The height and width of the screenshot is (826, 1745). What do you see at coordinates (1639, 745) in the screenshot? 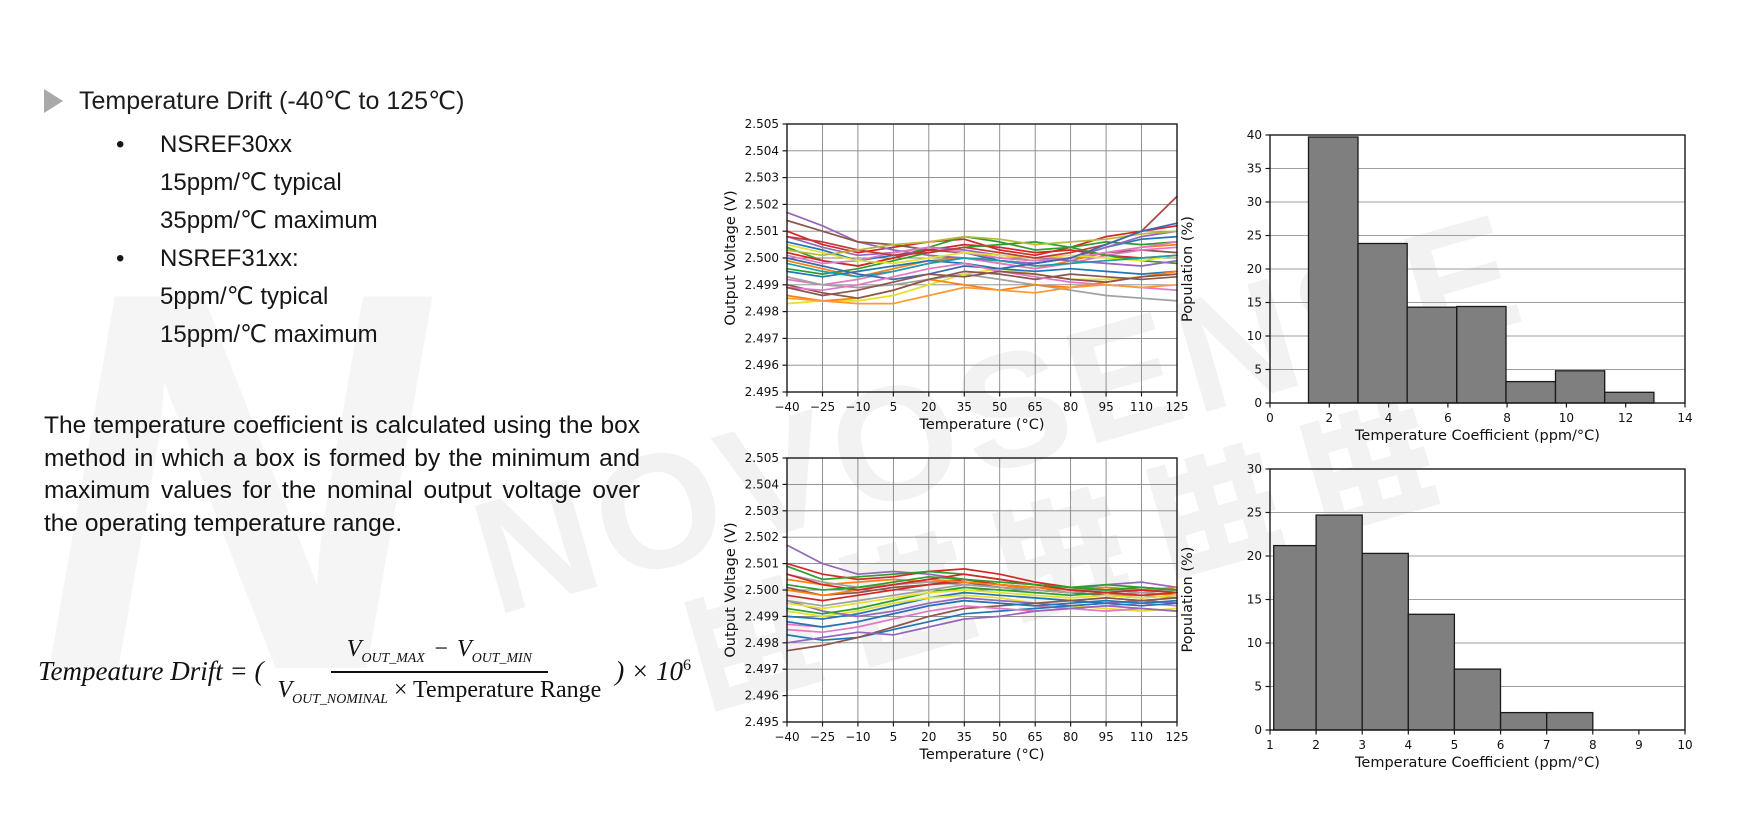
I see `svg-text: 9` at bounding box center [1639, 745].